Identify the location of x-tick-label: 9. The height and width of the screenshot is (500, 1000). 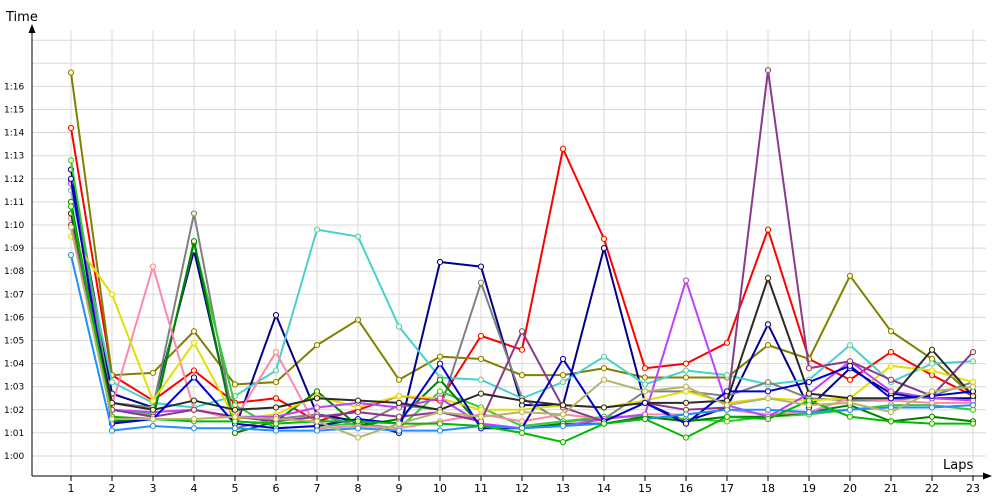
(399, 488).